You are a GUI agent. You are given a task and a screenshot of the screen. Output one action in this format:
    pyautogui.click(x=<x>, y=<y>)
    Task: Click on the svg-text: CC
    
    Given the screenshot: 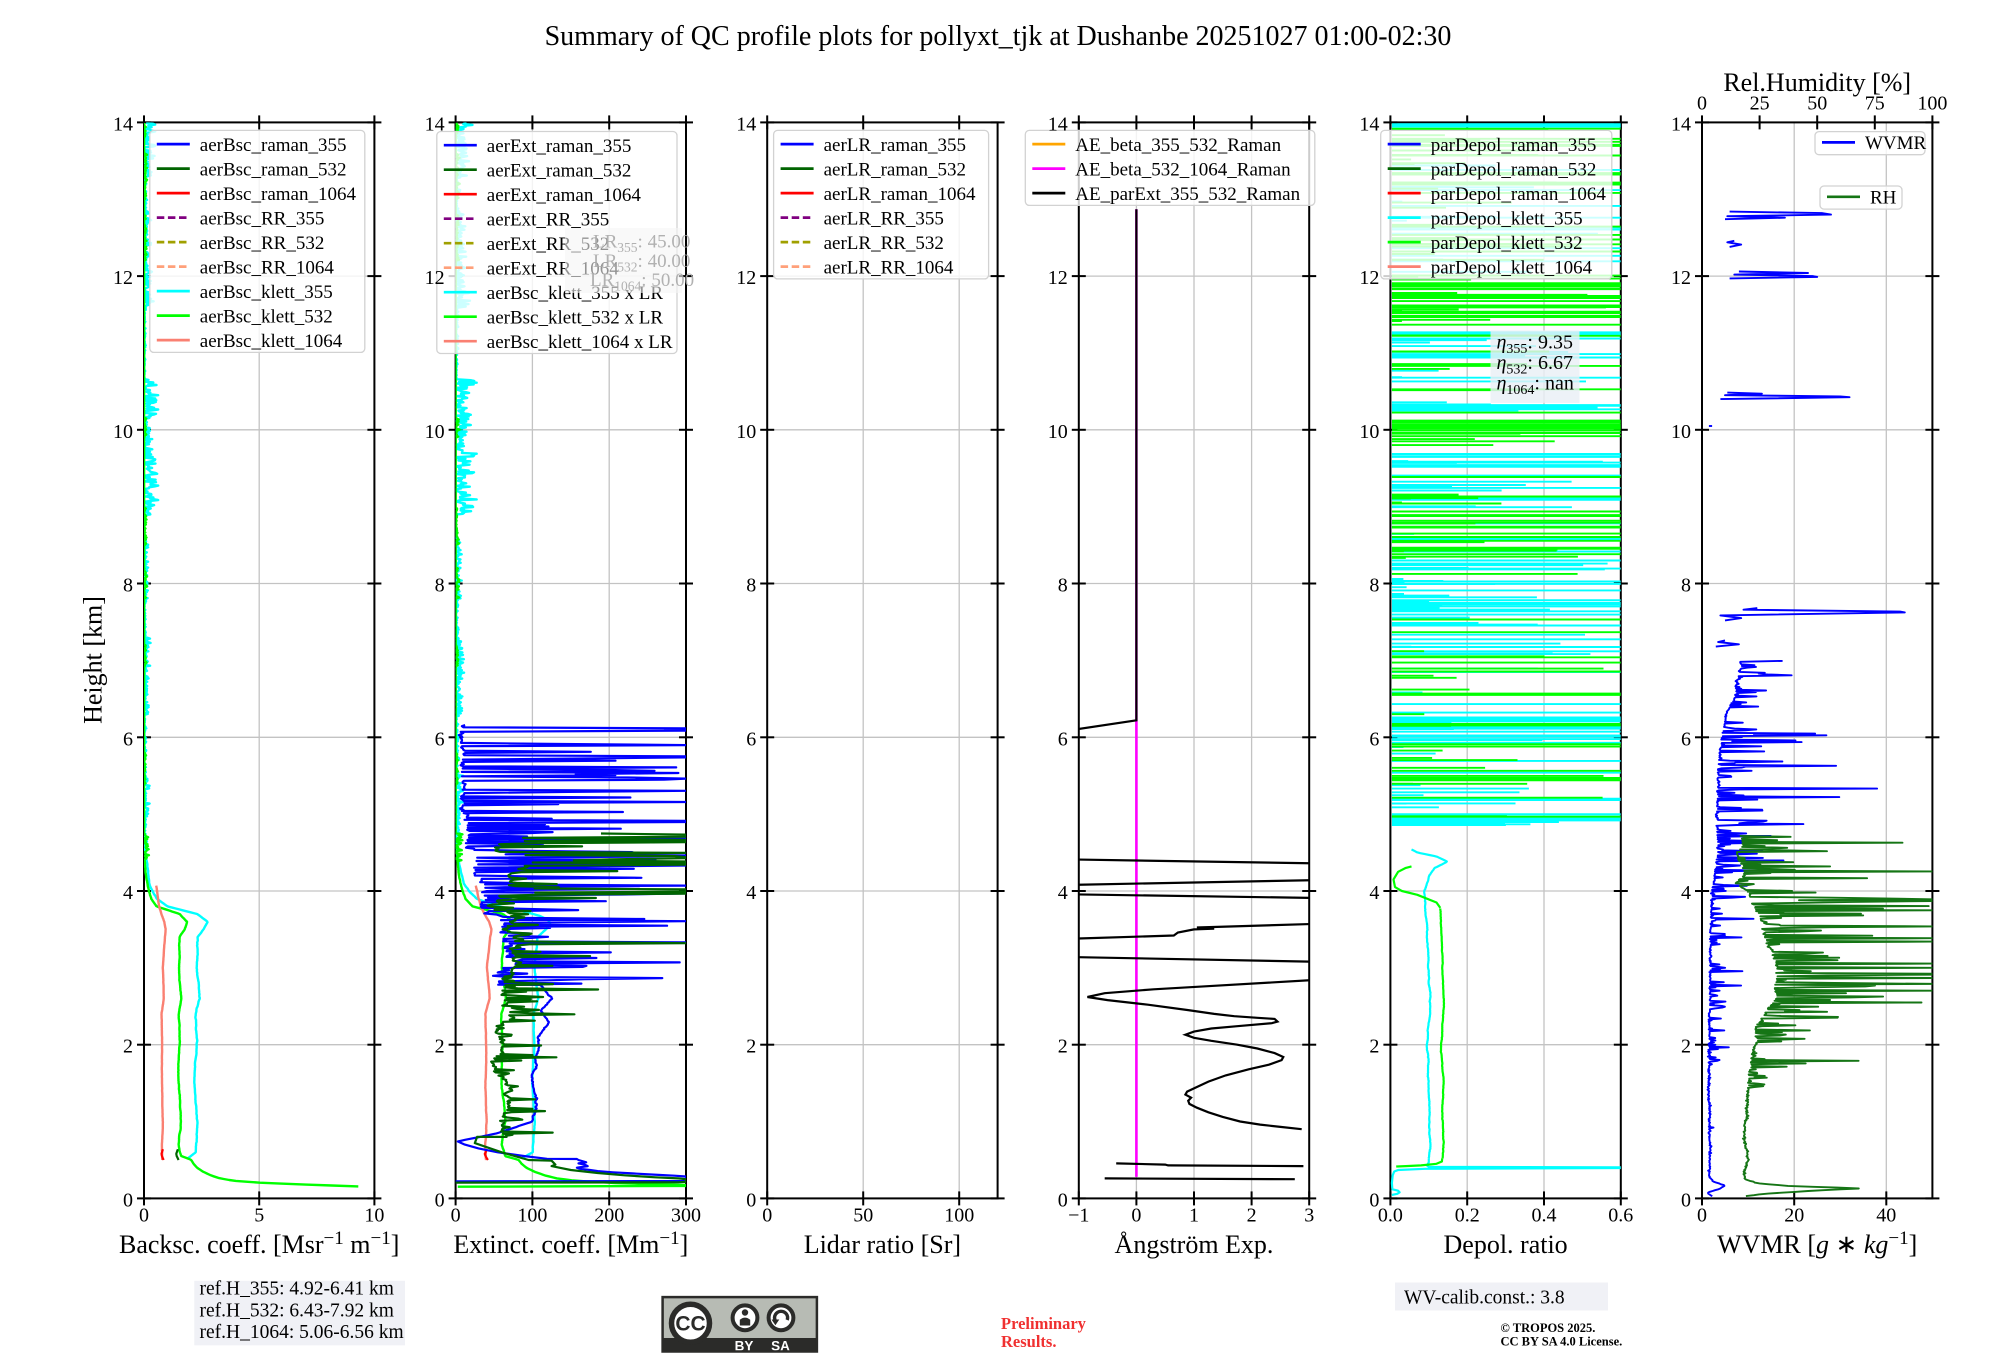 What is the action you would take?
    pyautogui.click(x=690, y=1324)
    